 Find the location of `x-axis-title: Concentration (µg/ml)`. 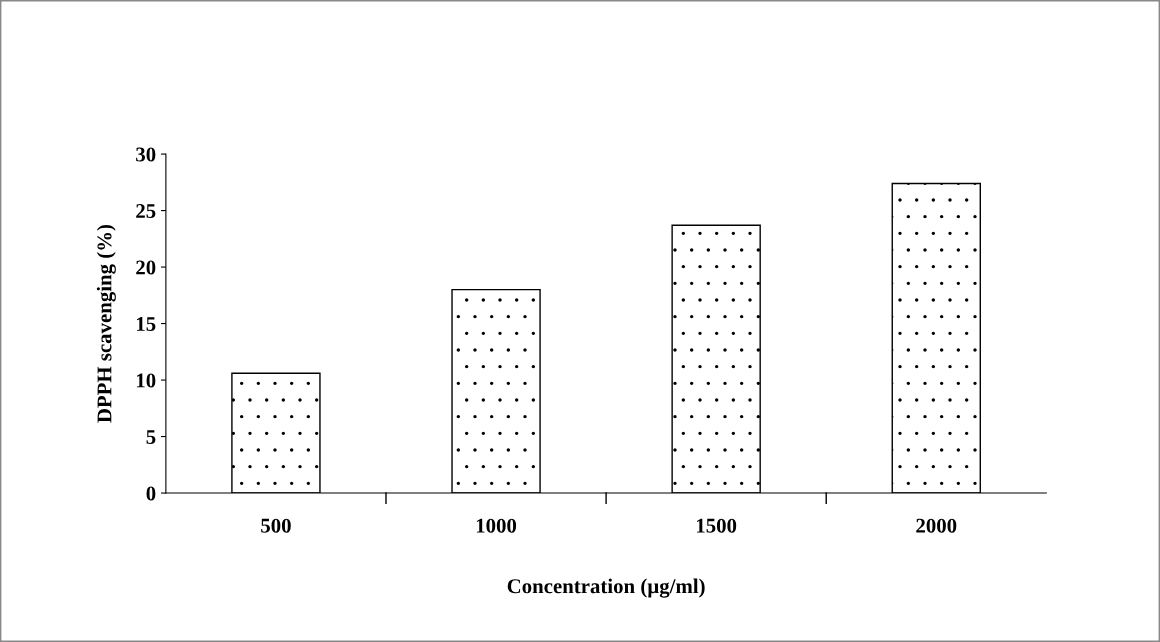

x-axis-title: Concentration (µg/ml) is located at coordinates (606, 588).